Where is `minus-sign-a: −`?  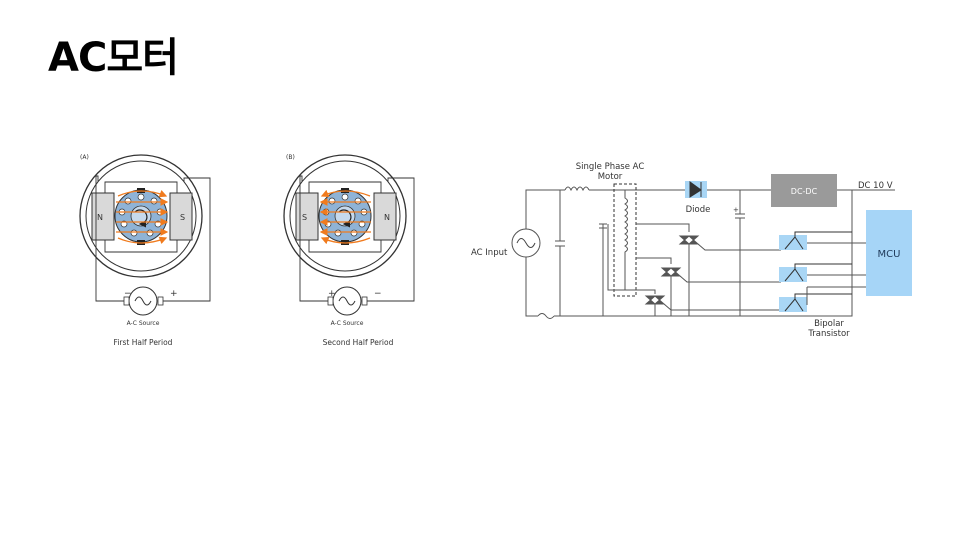 minus-sign-a: − is located at coordinates (128, 294).